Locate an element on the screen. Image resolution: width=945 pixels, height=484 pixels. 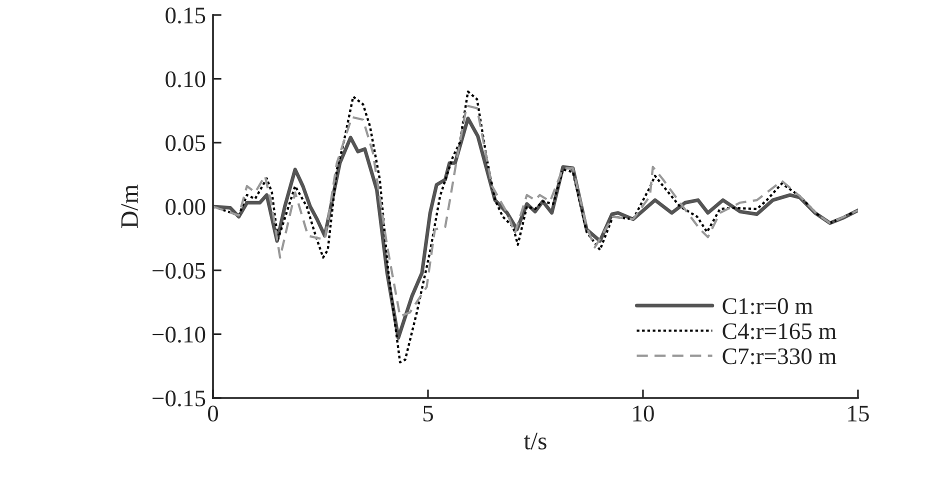
x-tick-label: 10 is located at coordinates (643, 414).